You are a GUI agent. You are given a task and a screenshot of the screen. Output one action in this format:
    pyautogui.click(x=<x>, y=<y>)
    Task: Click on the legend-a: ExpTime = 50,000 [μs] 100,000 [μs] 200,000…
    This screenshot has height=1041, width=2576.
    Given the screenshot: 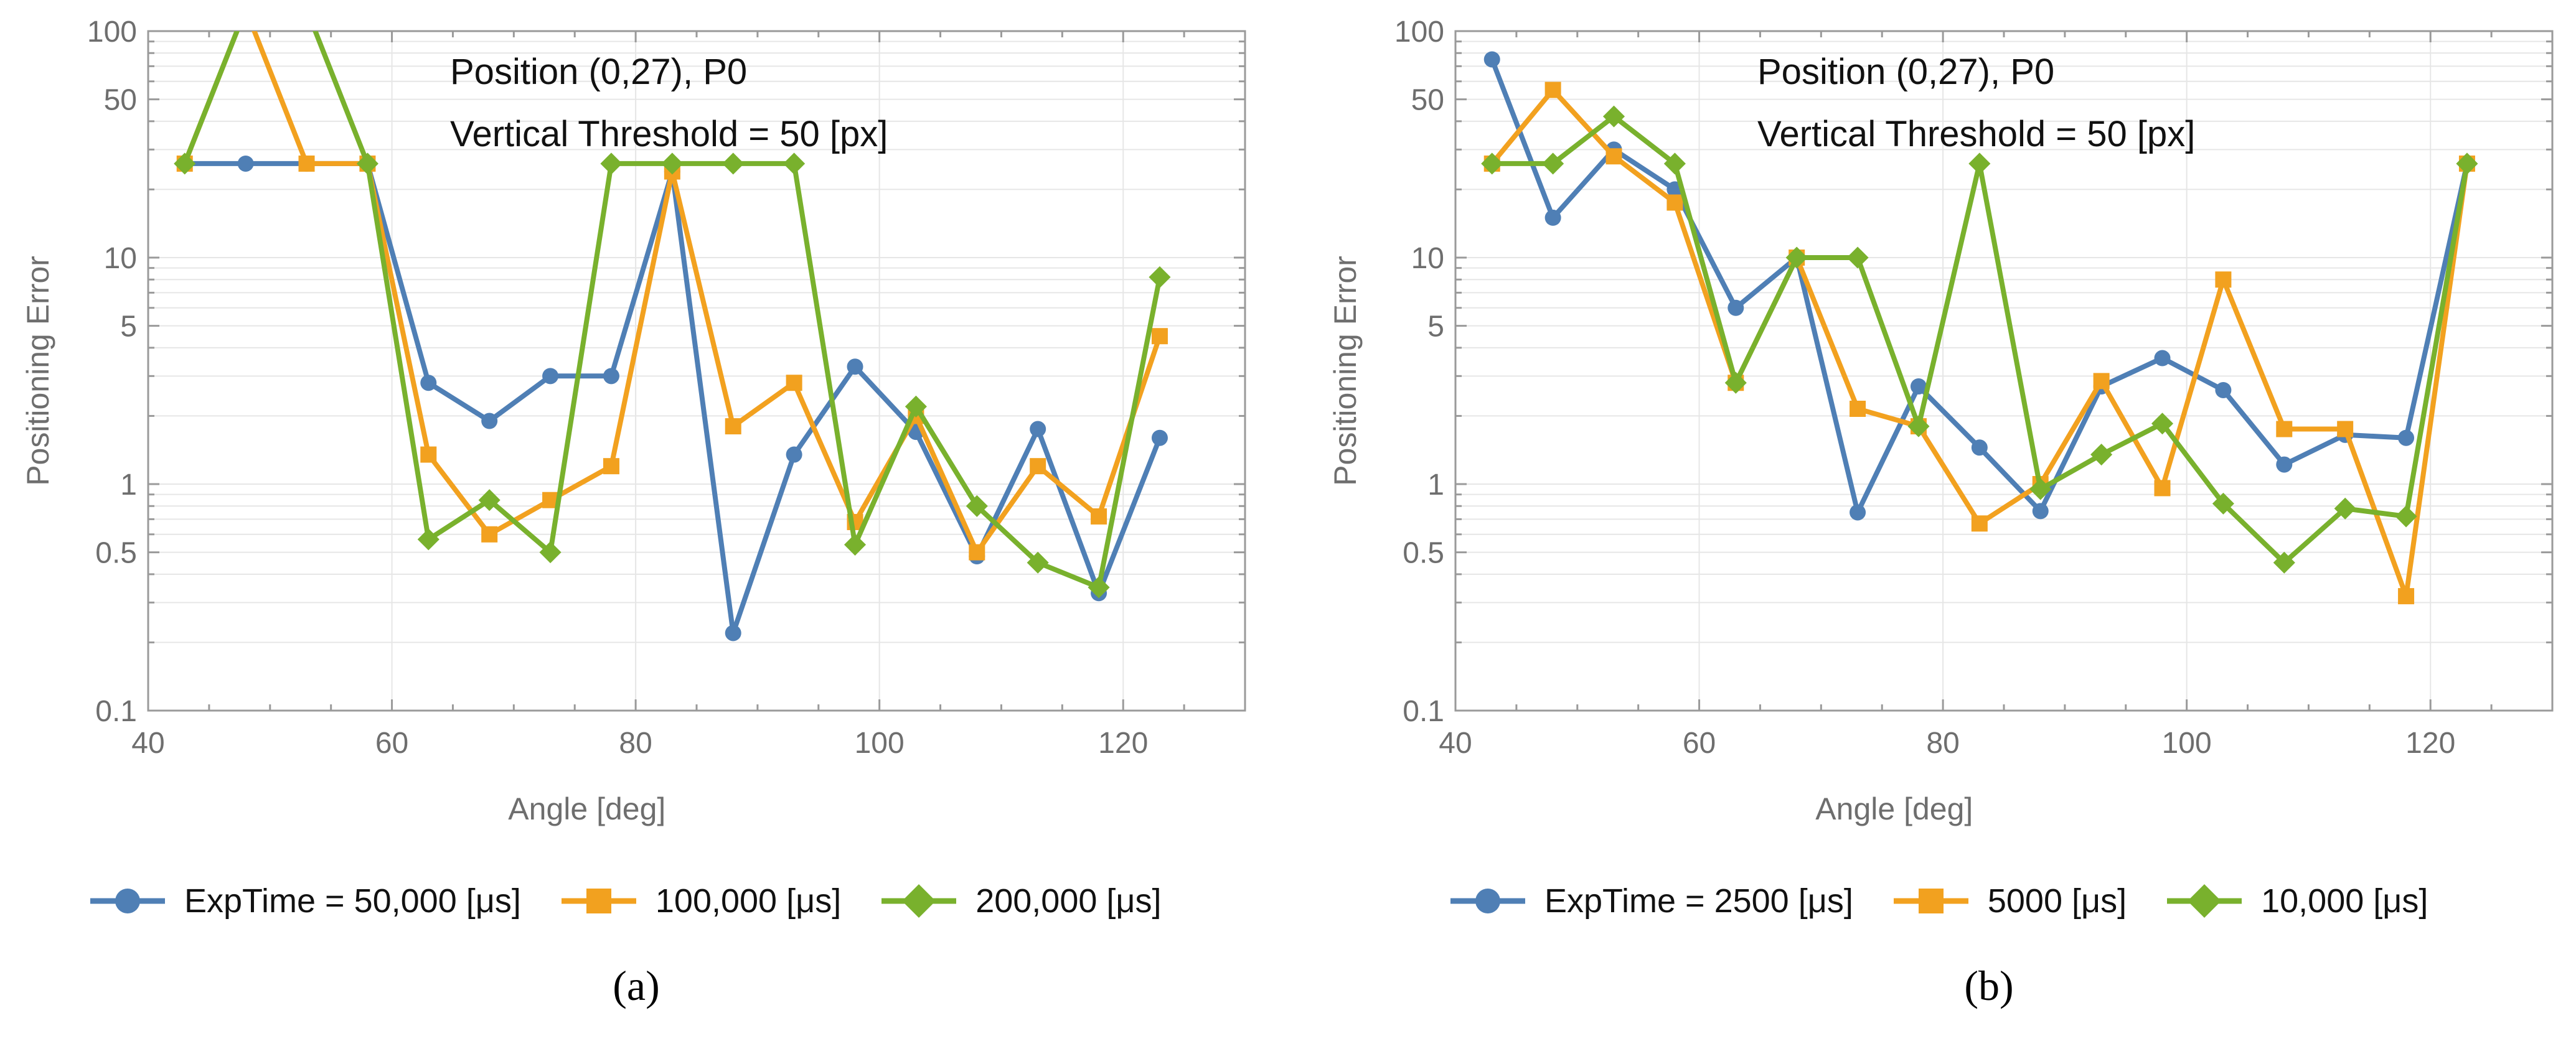 What is the action you would take?
    pyautogui.click(x=643, y=901)
    